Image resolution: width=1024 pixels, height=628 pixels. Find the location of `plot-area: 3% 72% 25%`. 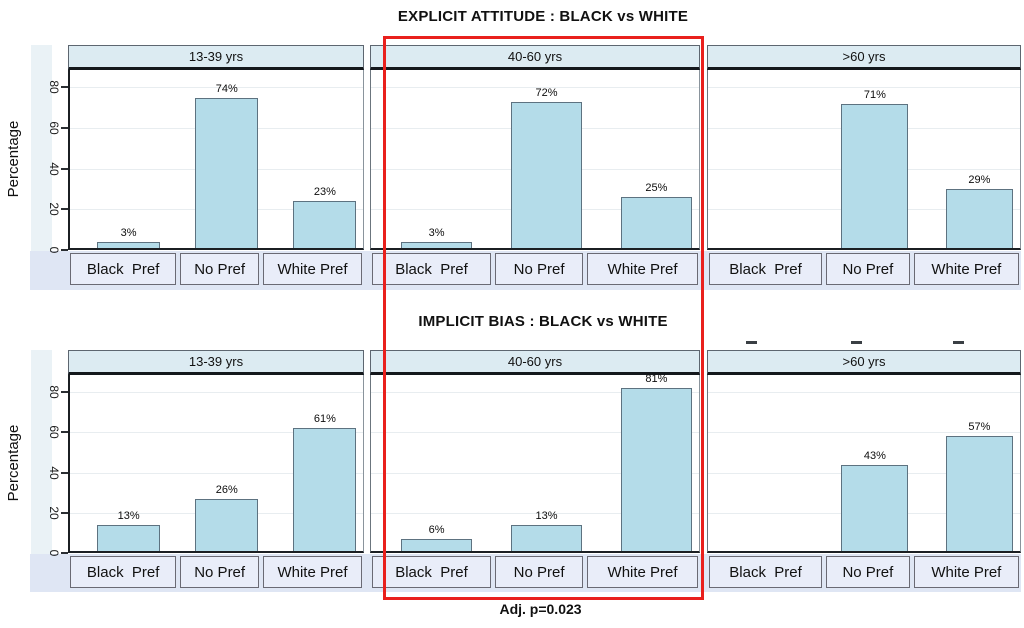

plot-area: 3% 72% 25% is located at coordinates (535, 160).